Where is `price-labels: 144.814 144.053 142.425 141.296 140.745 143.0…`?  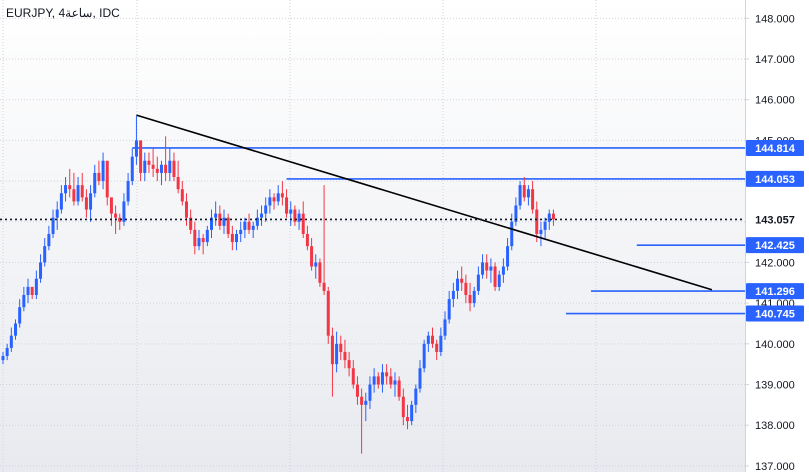
price-labels: 144.814 144.053 142.425 141.296 140.745 143.0… is located at coordinates (775, 230).